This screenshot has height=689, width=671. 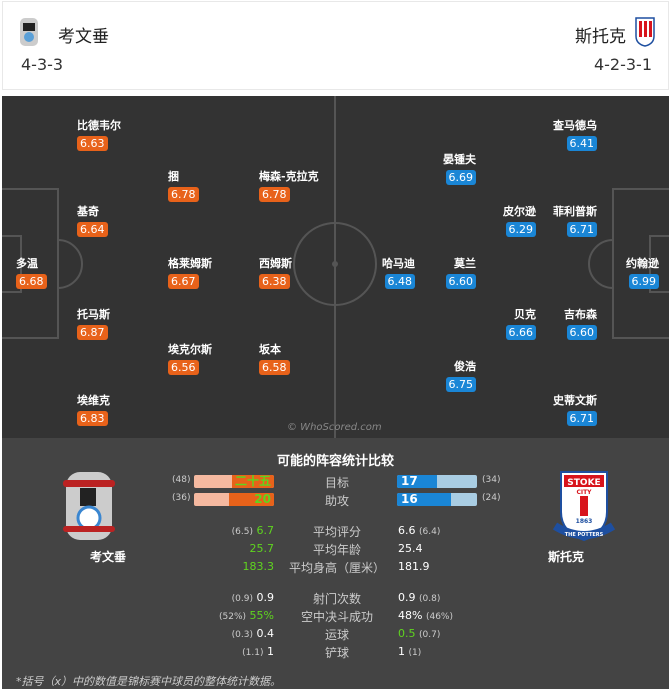 I want to click on player-rating: 6.99, so click(x=643, y=281).